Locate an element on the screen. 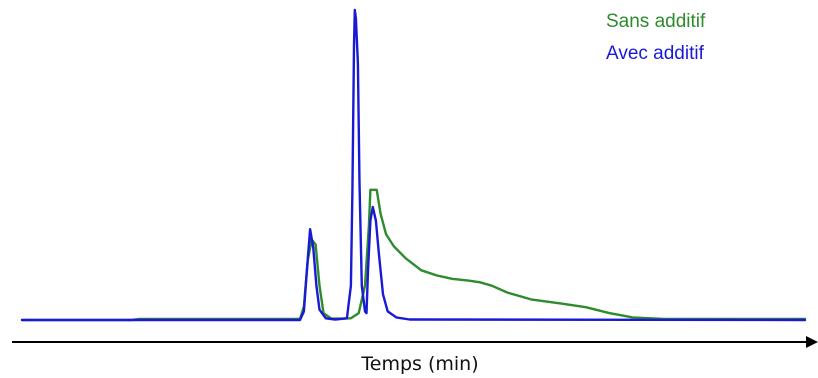  x-axis-arrowhead is located at coordinates (812, 342).